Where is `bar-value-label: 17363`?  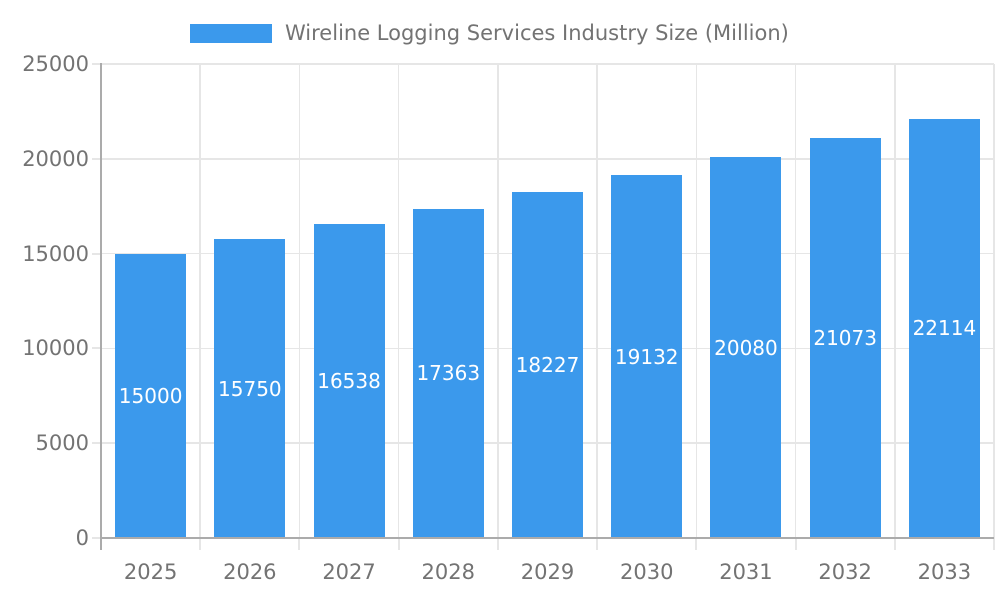
bar-value-label: 17363 is located at coordinates (448, 373).